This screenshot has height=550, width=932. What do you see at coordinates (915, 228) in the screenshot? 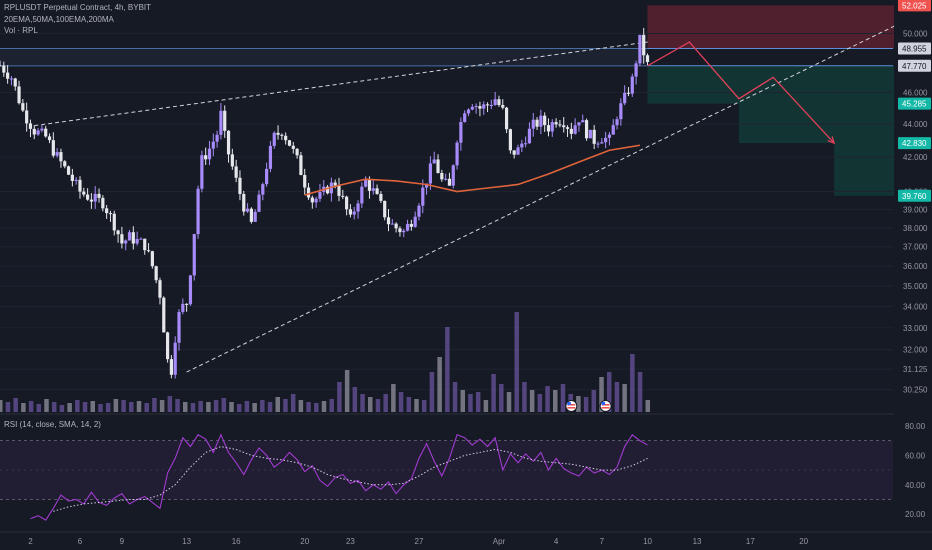
I see `price-tick-label: 38.000` at bounding box center [915, 228].